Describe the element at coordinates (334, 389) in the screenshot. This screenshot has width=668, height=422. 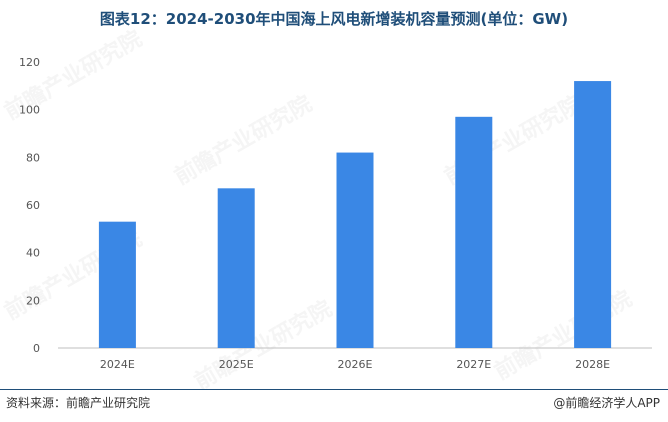
I see `footer-divider` at that location.